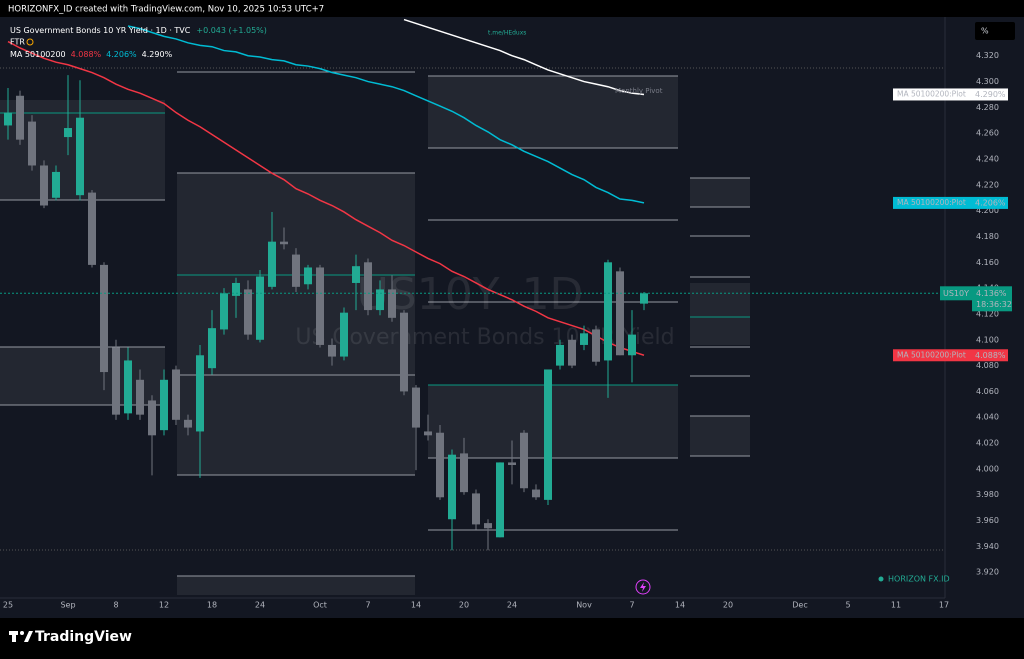 Image resolution: width=1024 pixels, height=659 pixels. What do you see at coordinates (987, 494) in the screenshot?
I see `y-tick-label: 3.980` at bounding box center [987, 494].